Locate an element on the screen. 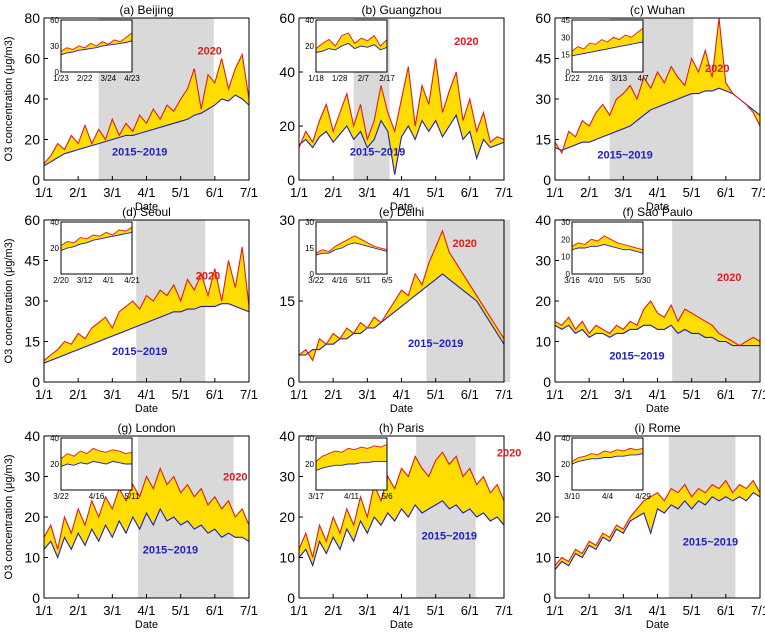  inset-chart: 20 40 1/18 1/28 2/7 2/17 is located at coordinates (350, 49).